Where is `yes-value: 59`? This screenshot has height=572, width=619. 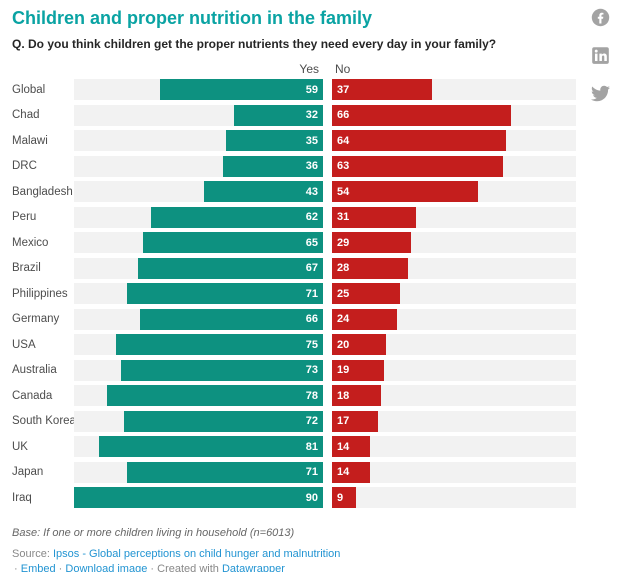
yes-value: 59 is located at coordinates (311, 89).